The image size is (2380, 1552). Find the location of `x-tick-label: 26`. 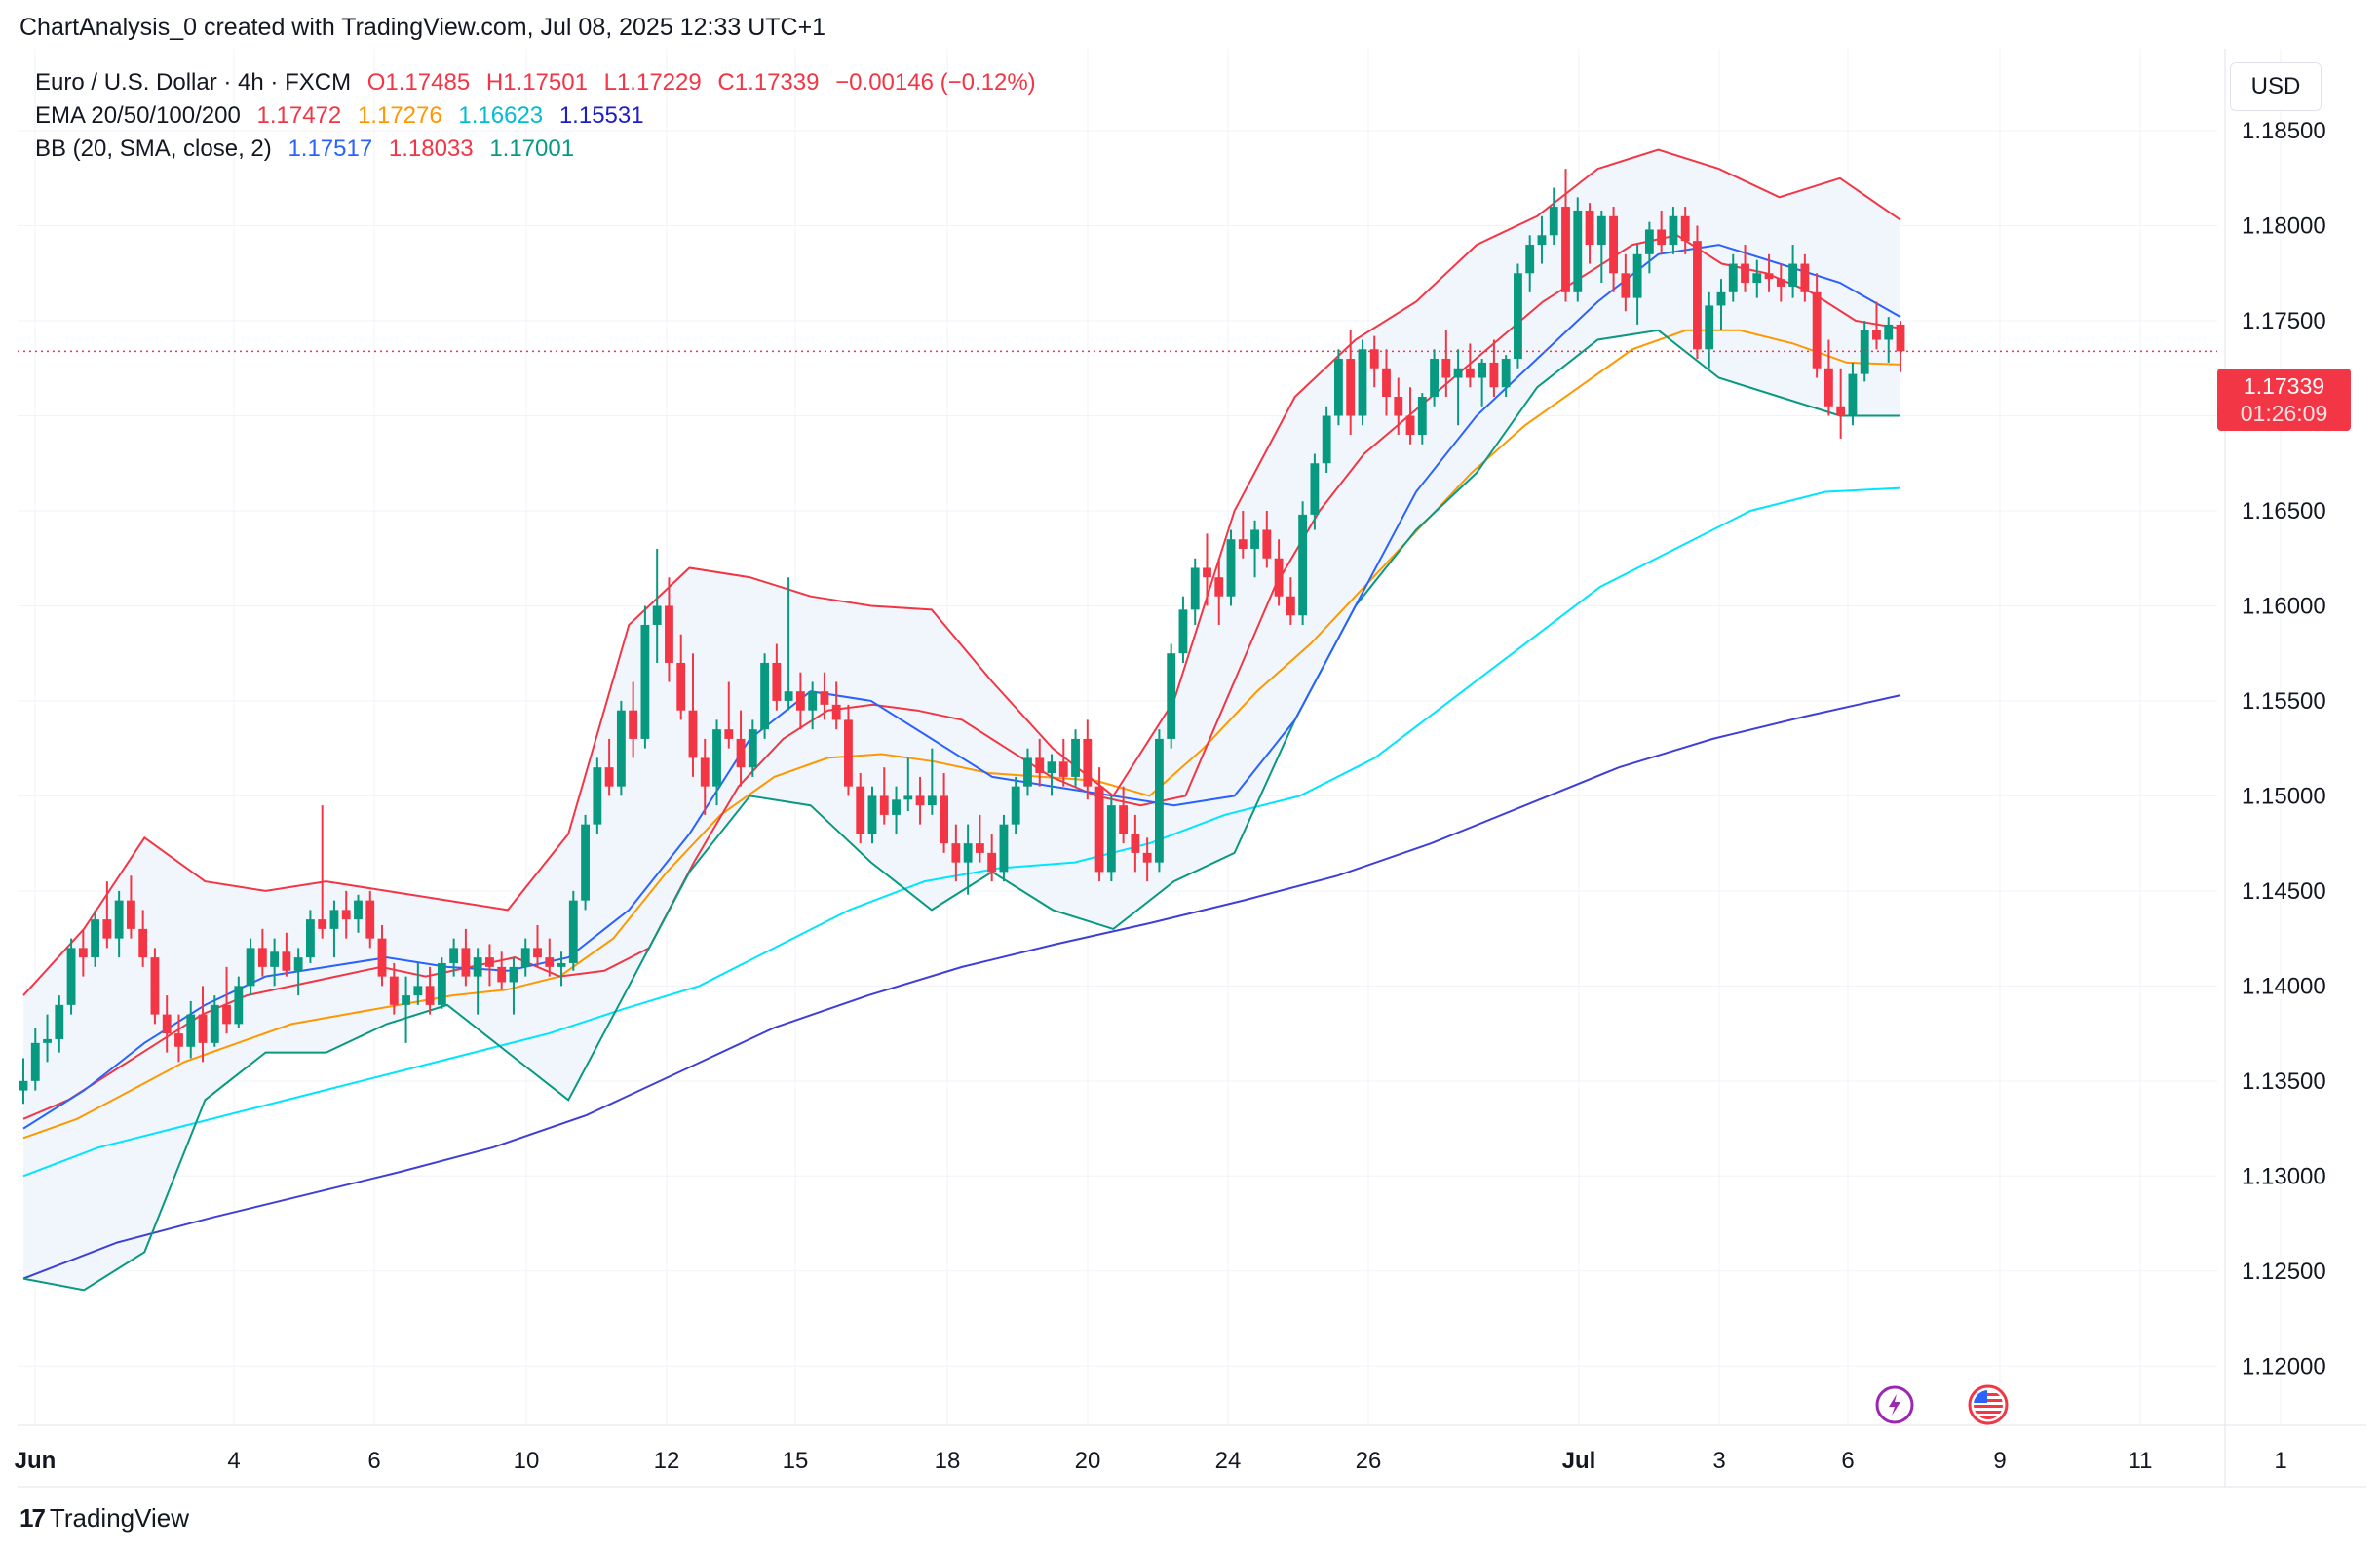

x-tick-label: 26 is located at coordinates (1369, 1461).